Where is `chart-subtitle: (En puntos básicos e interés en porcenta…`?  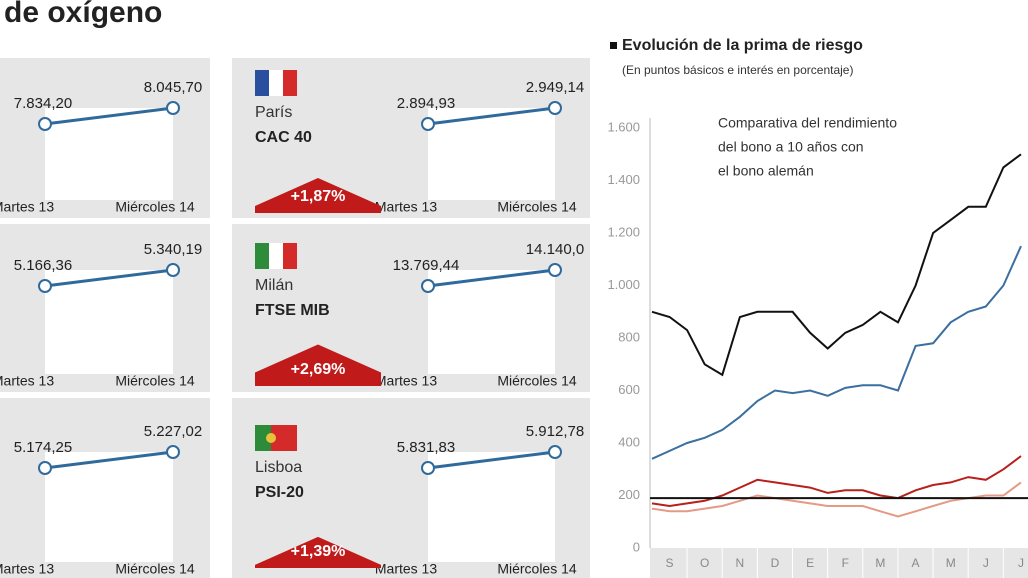
chart-subtitle: (En puntos básicos e interés en porcenta… is located at coordinates (737, 70).